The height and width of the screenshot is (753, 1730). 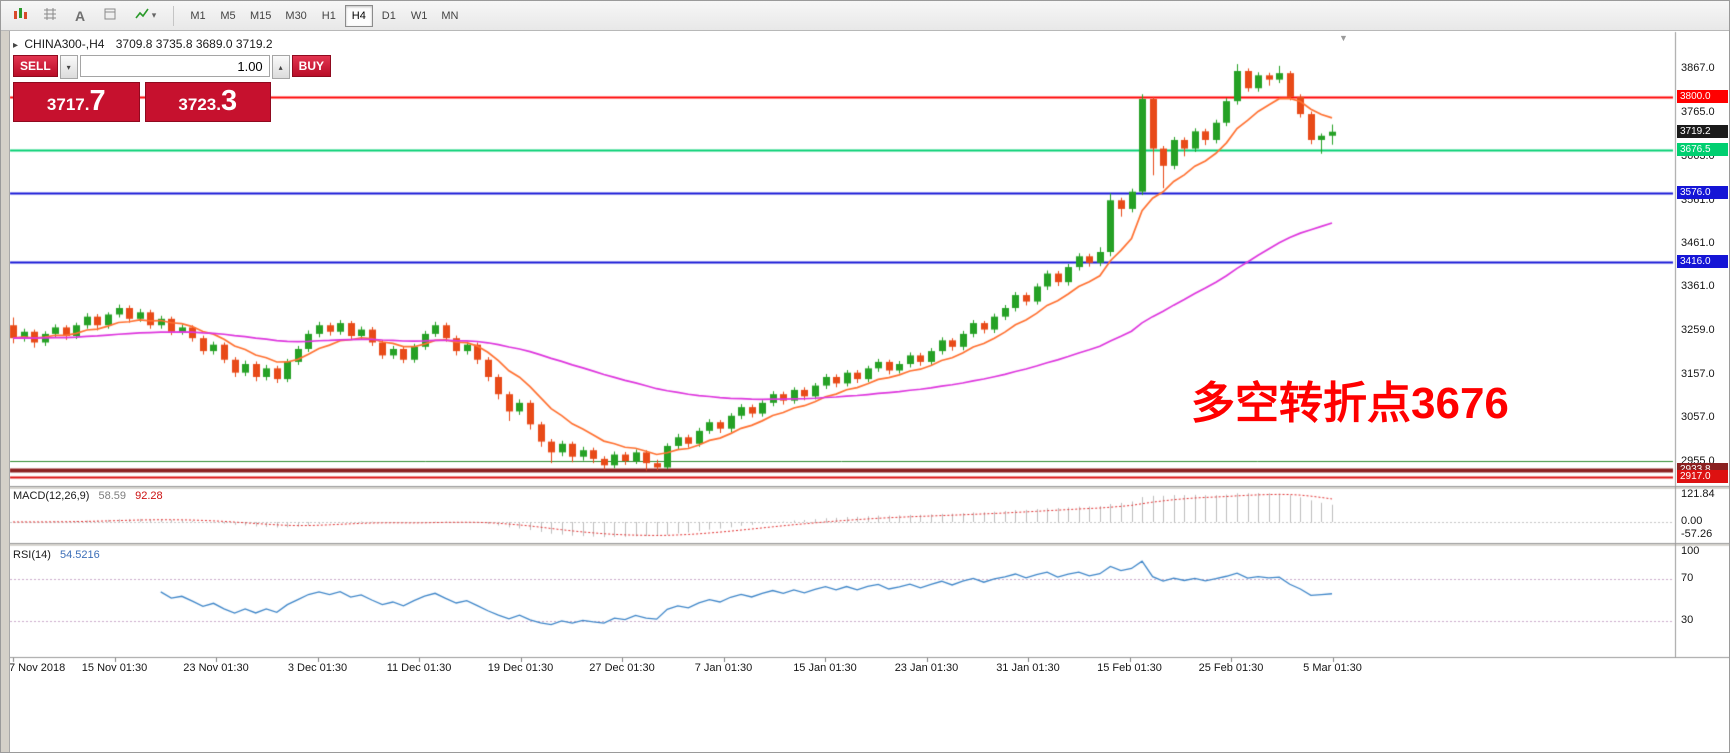 I want to click on ohlc-values: 3709.8 3735.8 3689.0 3719.2, so click(x=194, y=44).